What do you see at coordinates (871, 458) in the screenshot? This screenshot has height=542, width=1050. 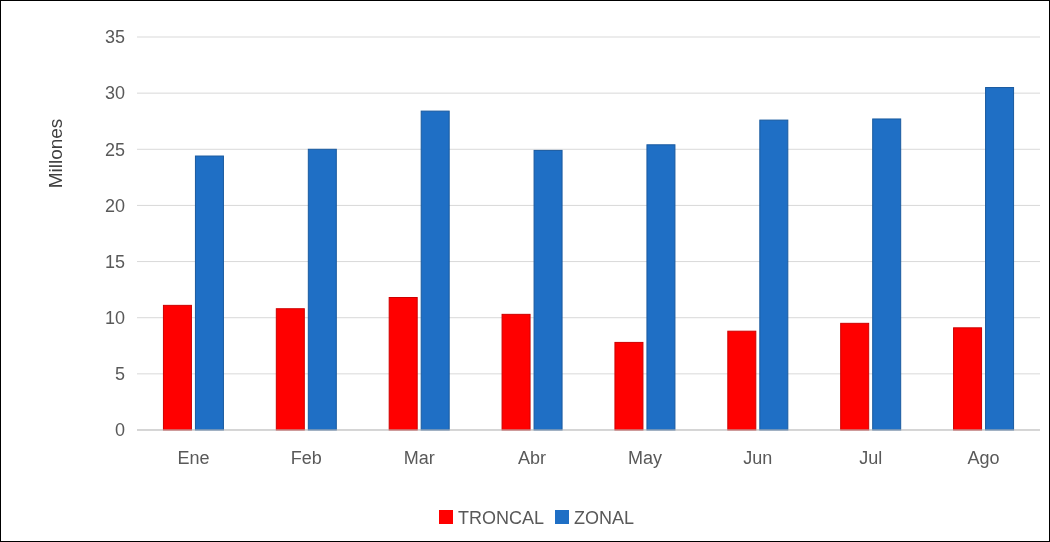 I see `x-tick-label: Jul` at bounding box center [871, 458].